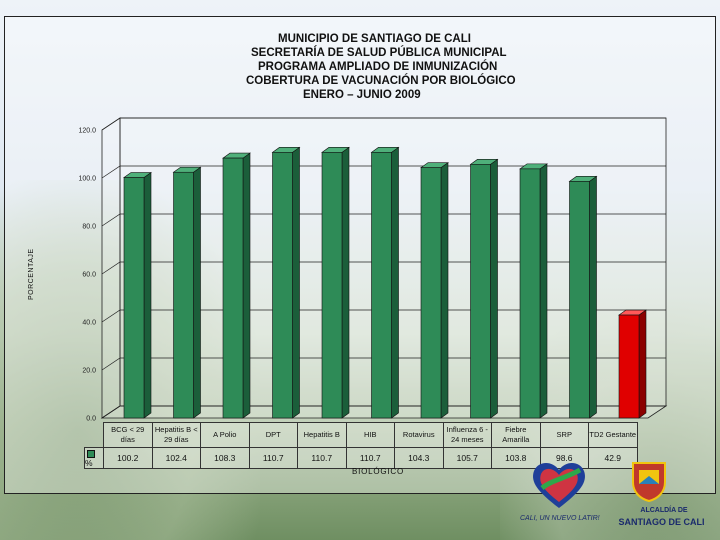  I want to click on category-label: BCG < 29 días, so click(128, 435).